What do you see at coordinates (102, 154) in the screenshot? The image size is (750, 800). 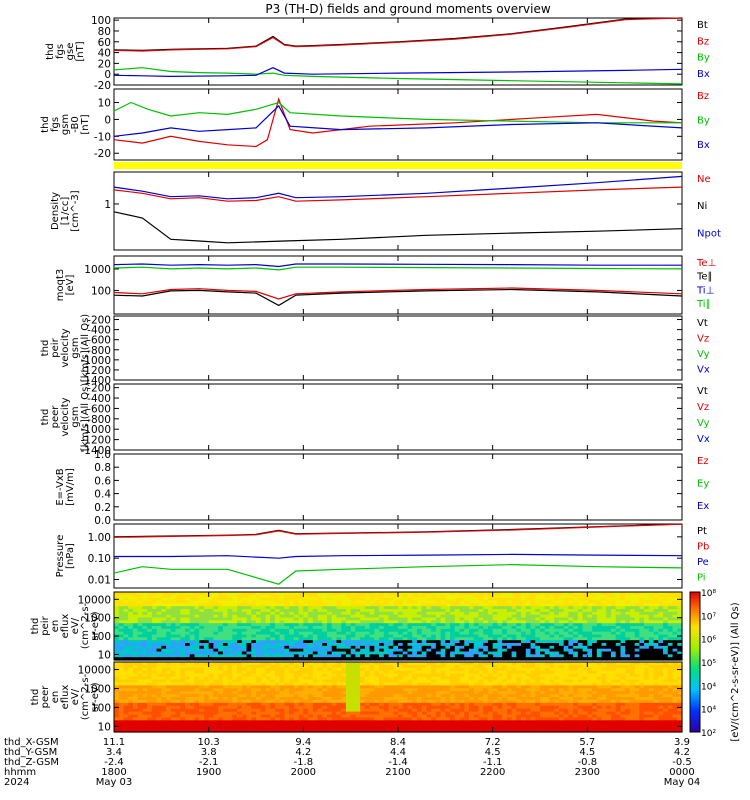 I see `fgs-gsm-ytick-label: -20` at bounding box center [102, 154].